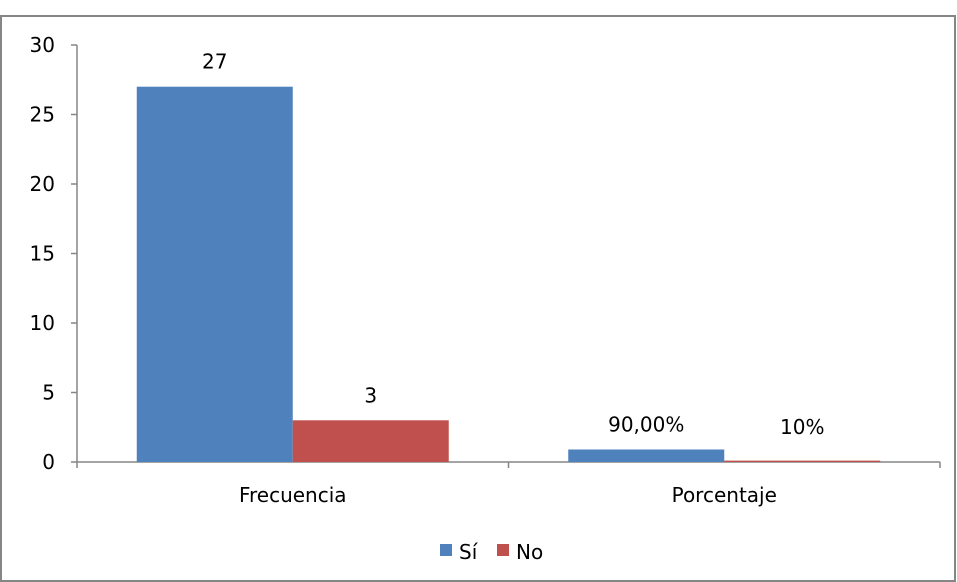  I want to click on data-label: 3, so click(370, 395).